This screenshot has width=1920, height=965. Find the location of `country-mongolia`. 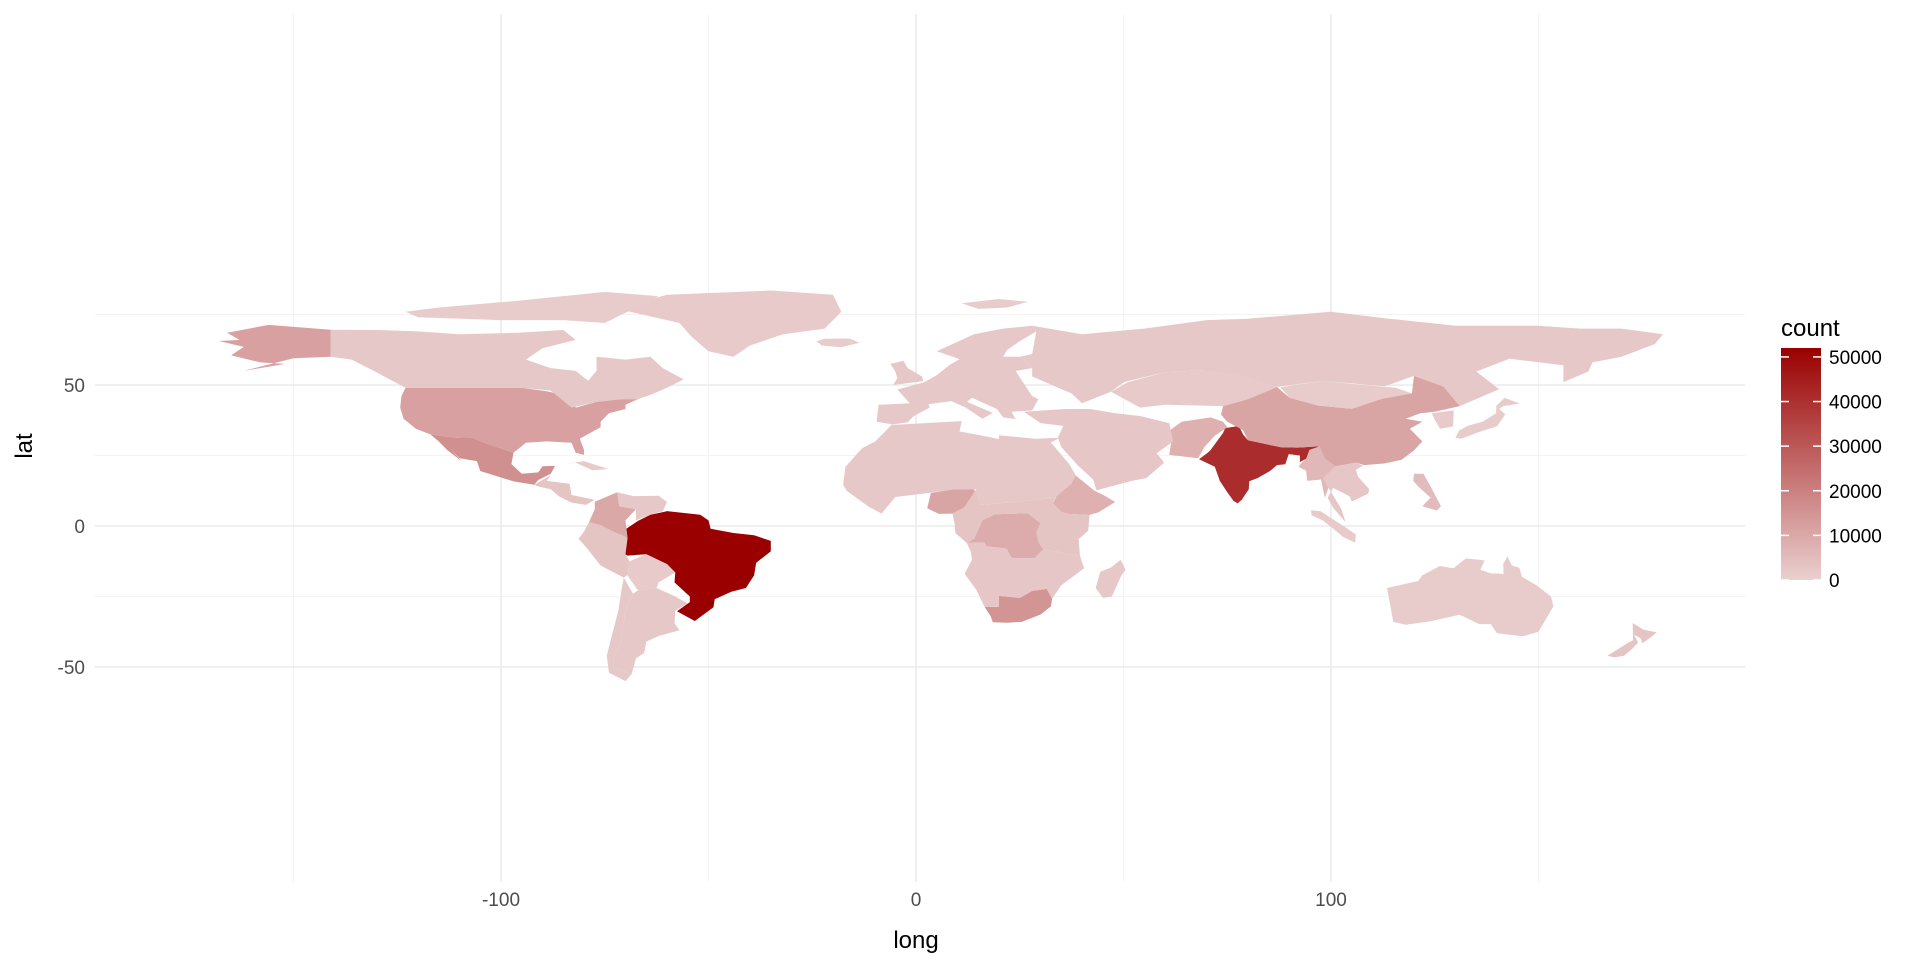

country-mongolia is located at coordinates (1346, 394).